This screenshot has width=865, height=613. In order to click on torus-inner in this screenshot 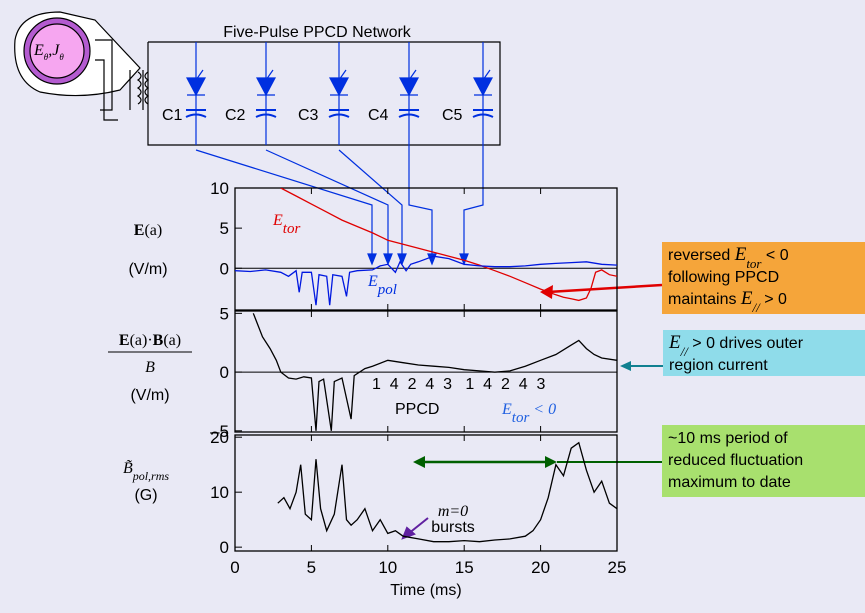, I will do `click(57, 51)`.